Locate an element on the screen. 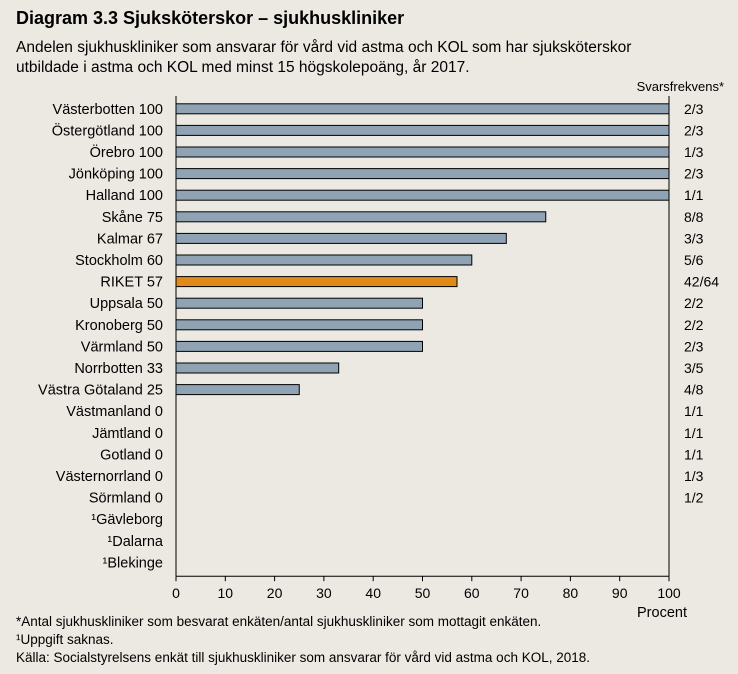 The height and width of the screenshot is (674, 738). category-label: Norrbotten 33 is located at coordinates (118, 369).